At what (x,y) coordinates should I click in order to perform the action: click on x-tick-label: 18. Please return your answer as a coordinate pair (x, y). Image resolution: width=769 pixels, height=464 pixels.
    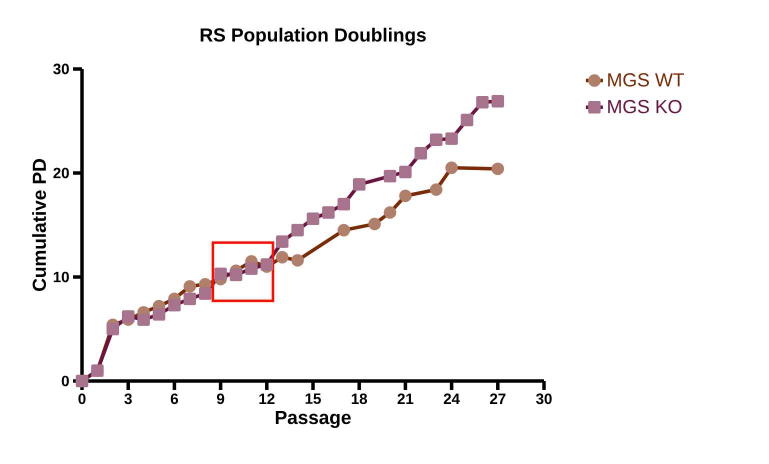
    Looking at the image, I should click on (360, 399).